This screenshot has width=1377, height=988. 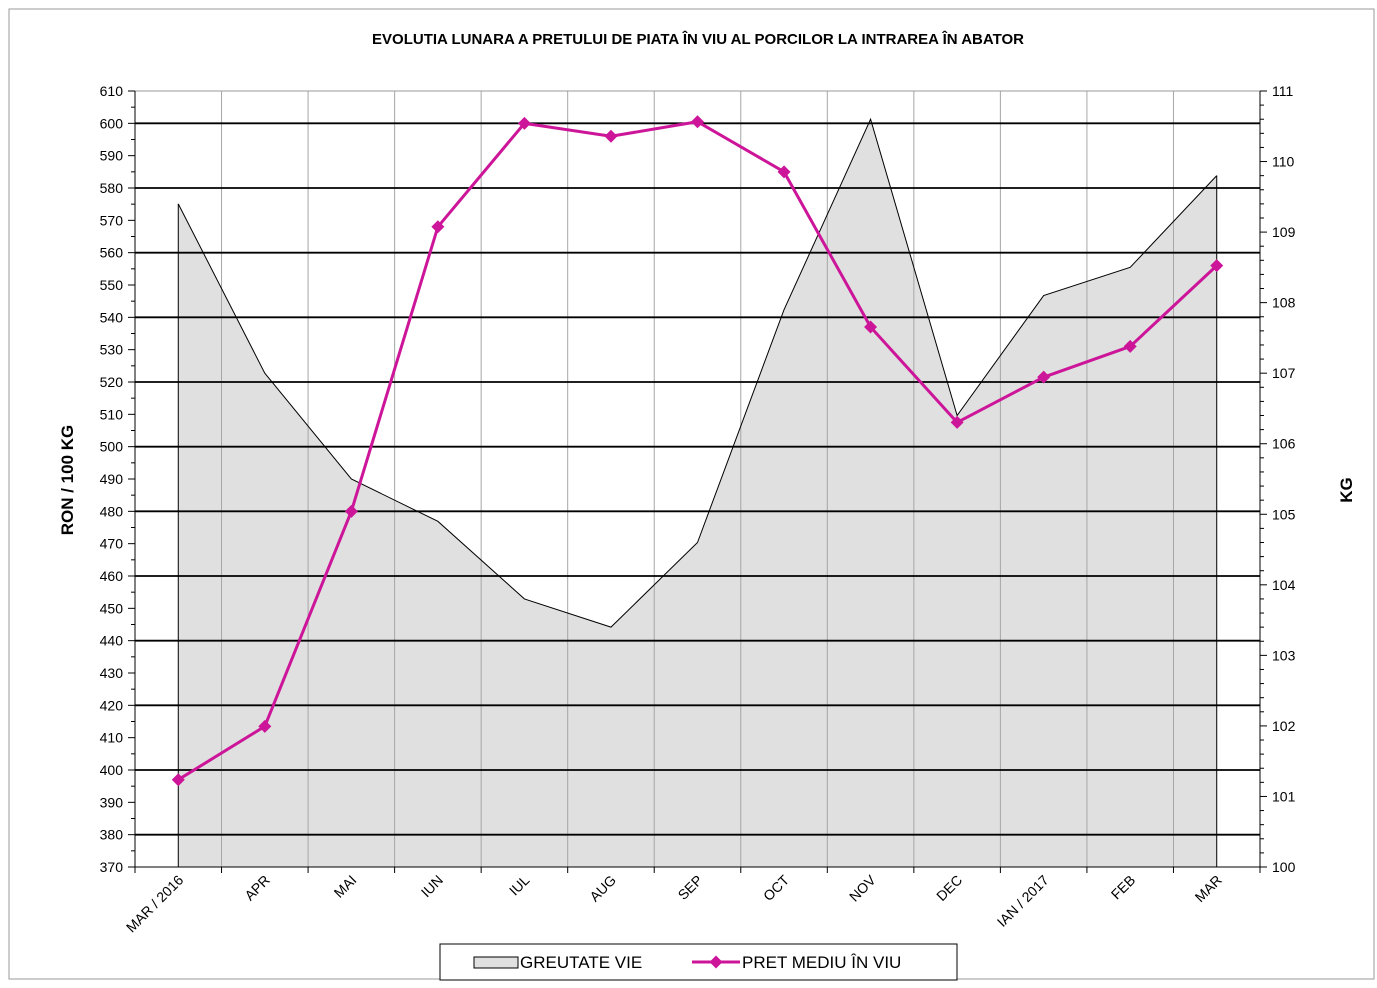 I want to click on right-tick-label: 108, so click(x=1284, y=303).